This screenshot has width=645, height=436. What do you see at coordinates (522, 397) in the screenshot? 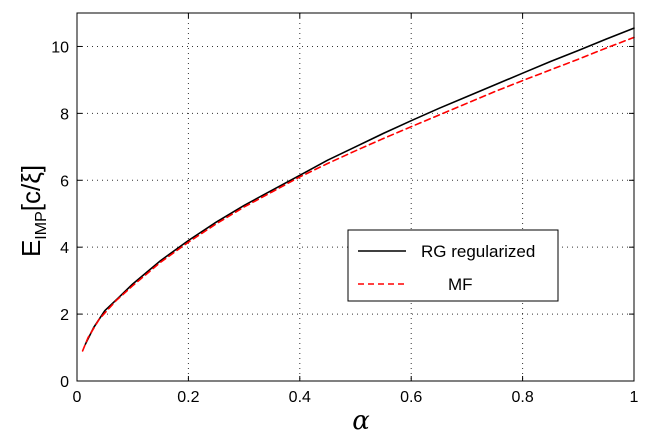
I see `x-tick-label: 0.8` at bounding box center [522, 397].